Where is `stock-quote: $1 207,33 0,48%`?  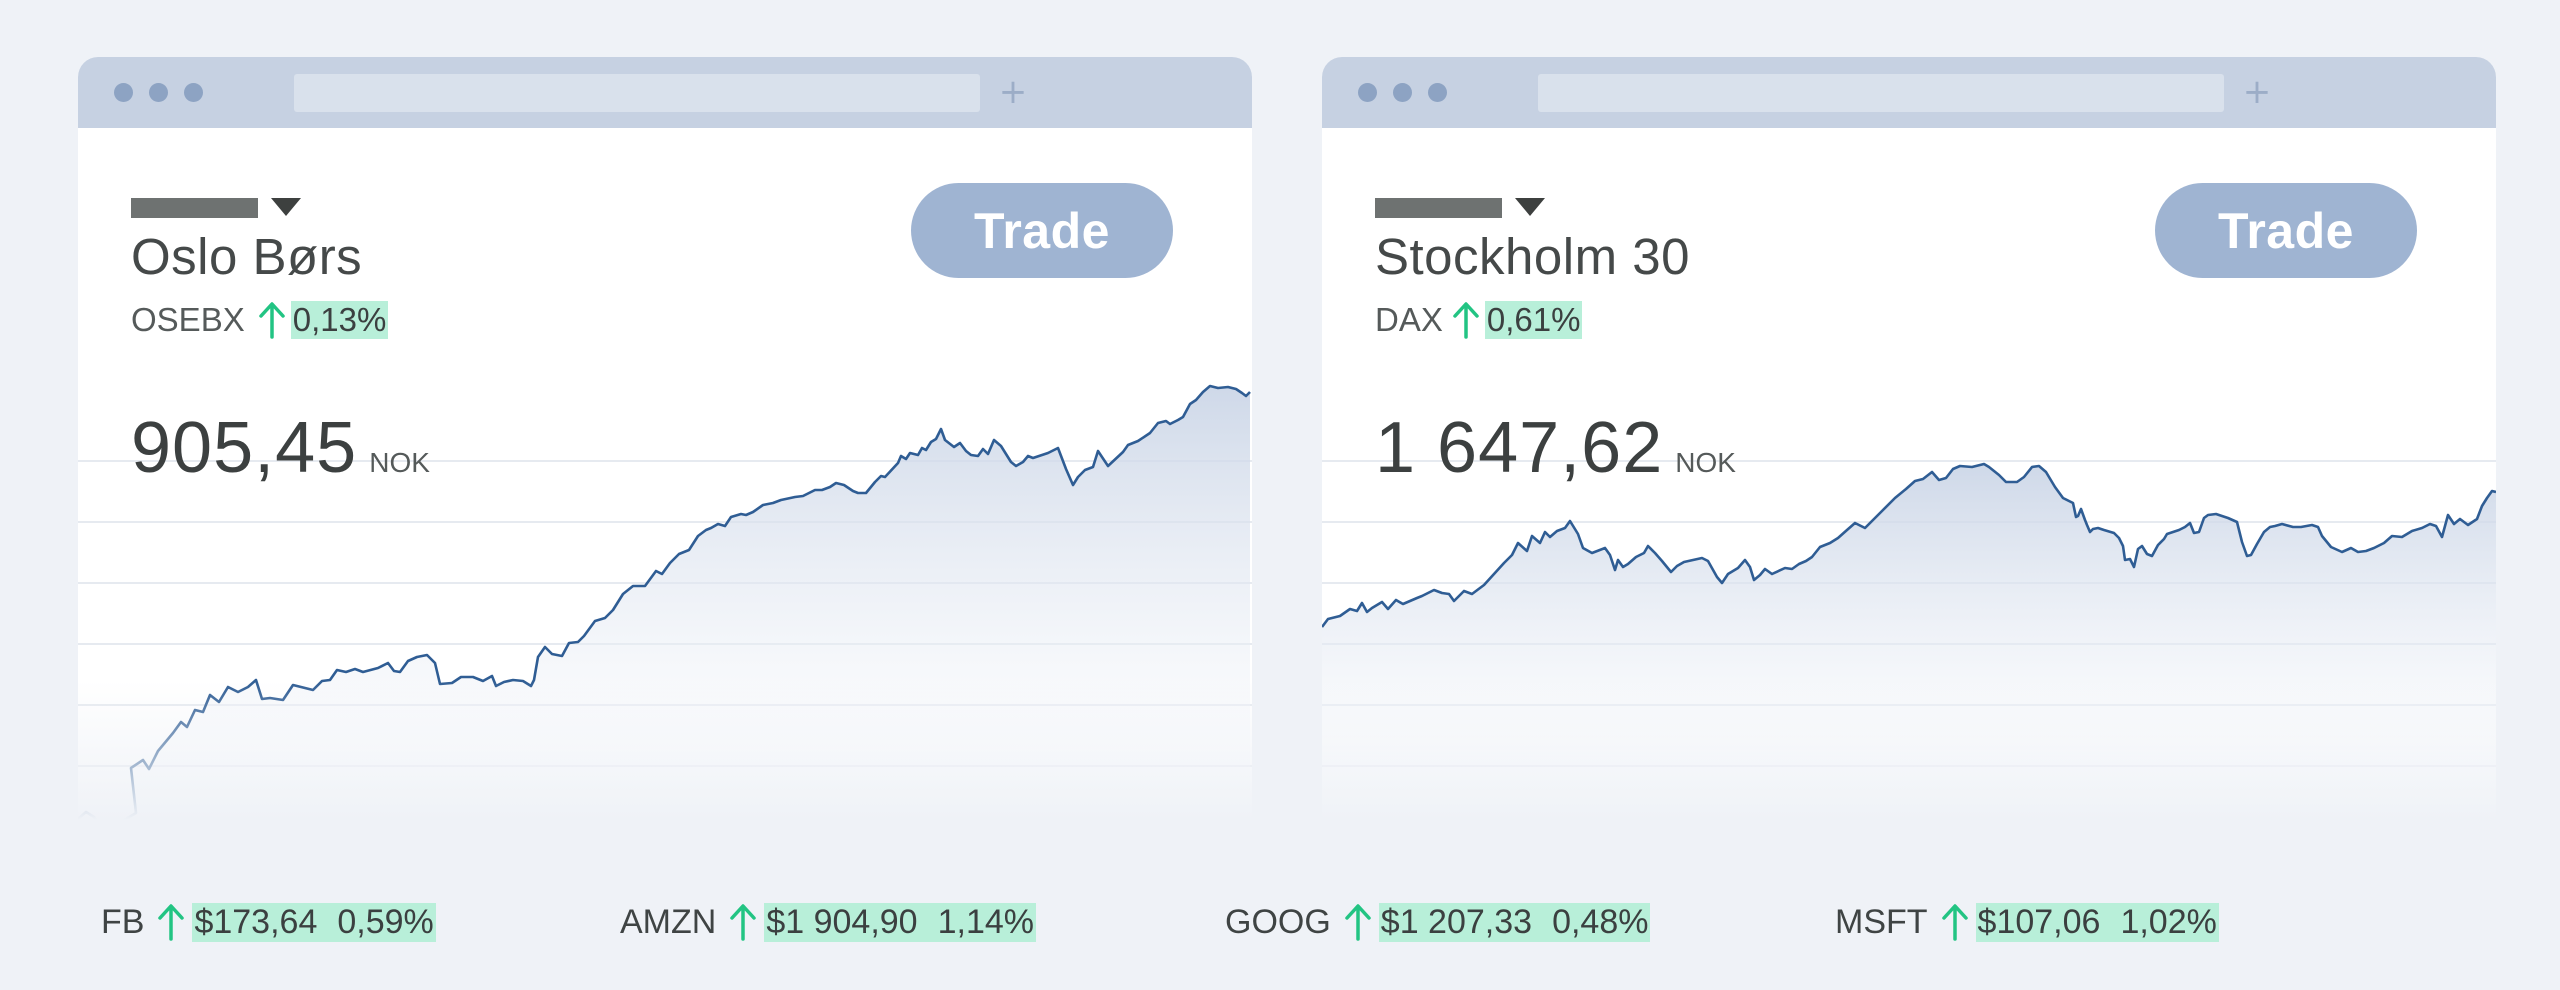
stock-quote: $1 207,33 0,48% is located at coordinates (1514, 922).